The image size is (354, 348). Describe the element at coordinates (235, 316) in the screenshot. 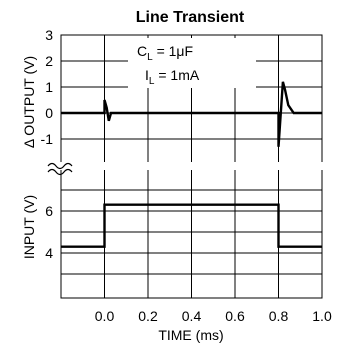

I see `x-tick-label: 0.6` at that location.